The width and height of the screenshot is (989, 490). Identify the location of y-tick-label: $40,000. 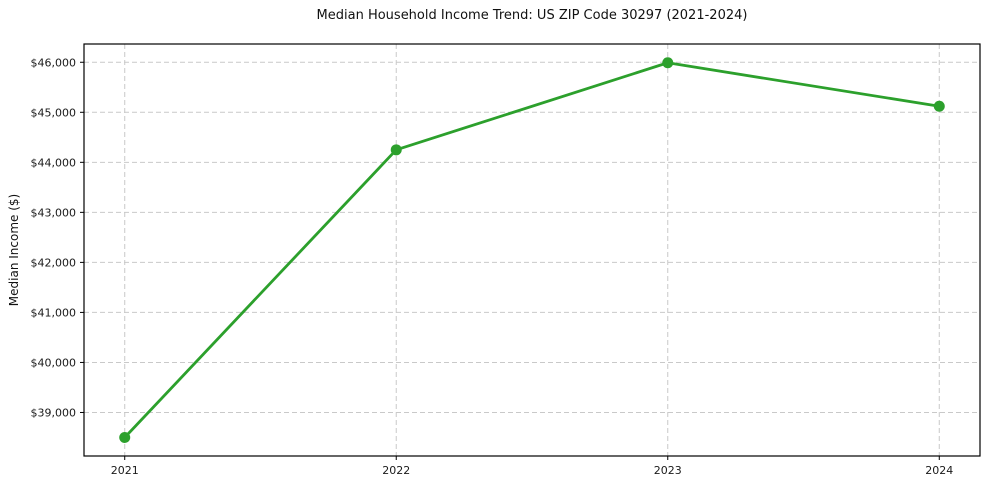
(54, 362).